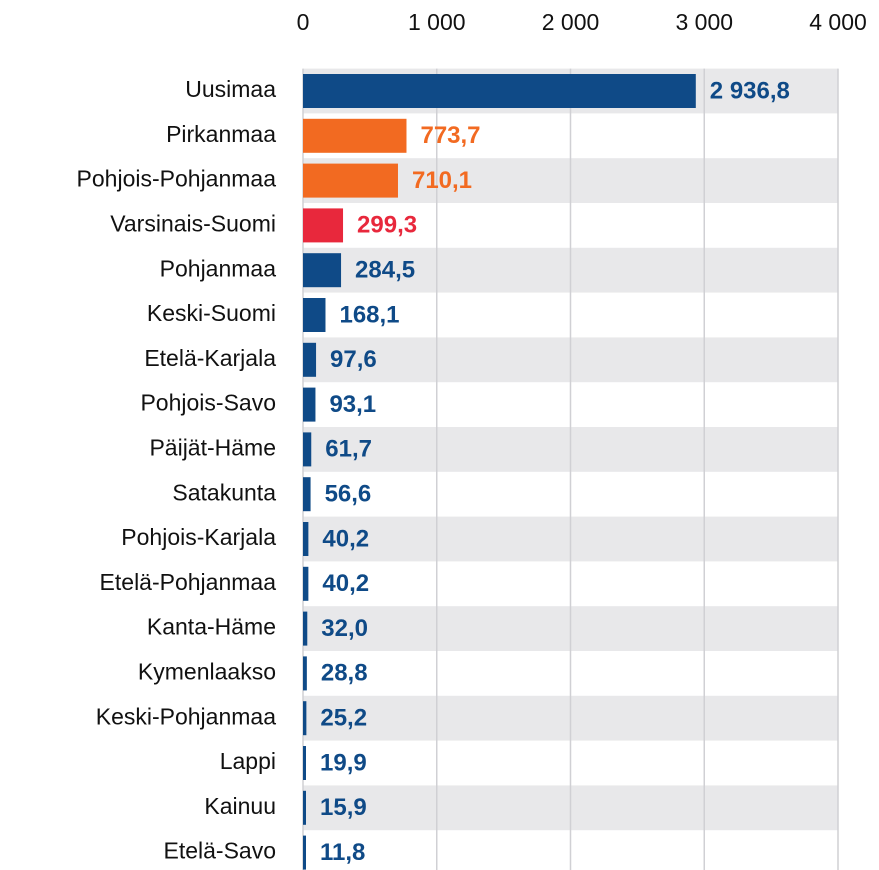  I want to click on category-label: Kainuu, so click(240, 806).